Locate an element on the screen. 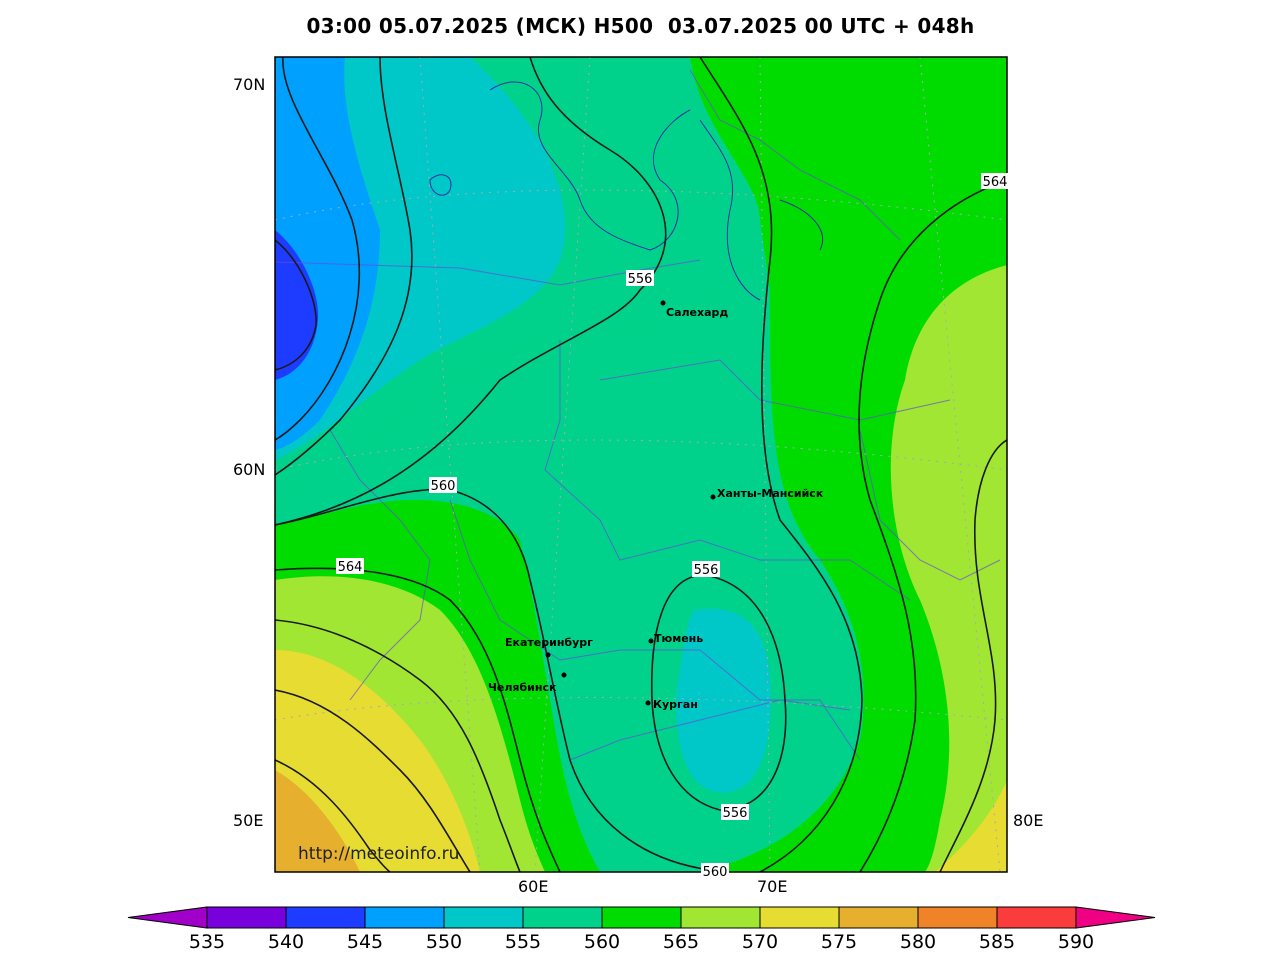 This screenshot has width=1281, height=963. colorbar-tick-label: 585 is located at coordinates (997, 942).